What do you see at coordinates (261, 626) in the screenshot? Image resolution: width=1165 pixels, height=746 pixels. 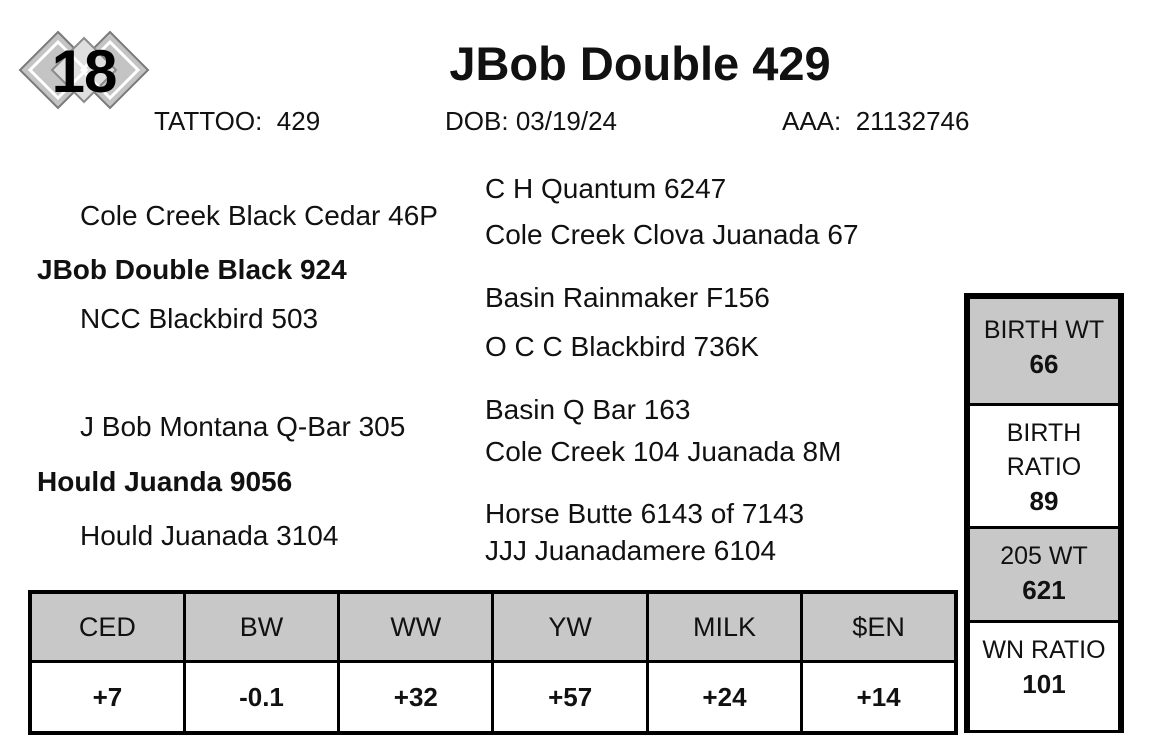 I see `epd-header-bw: BW` at bounding box center [261, 626].